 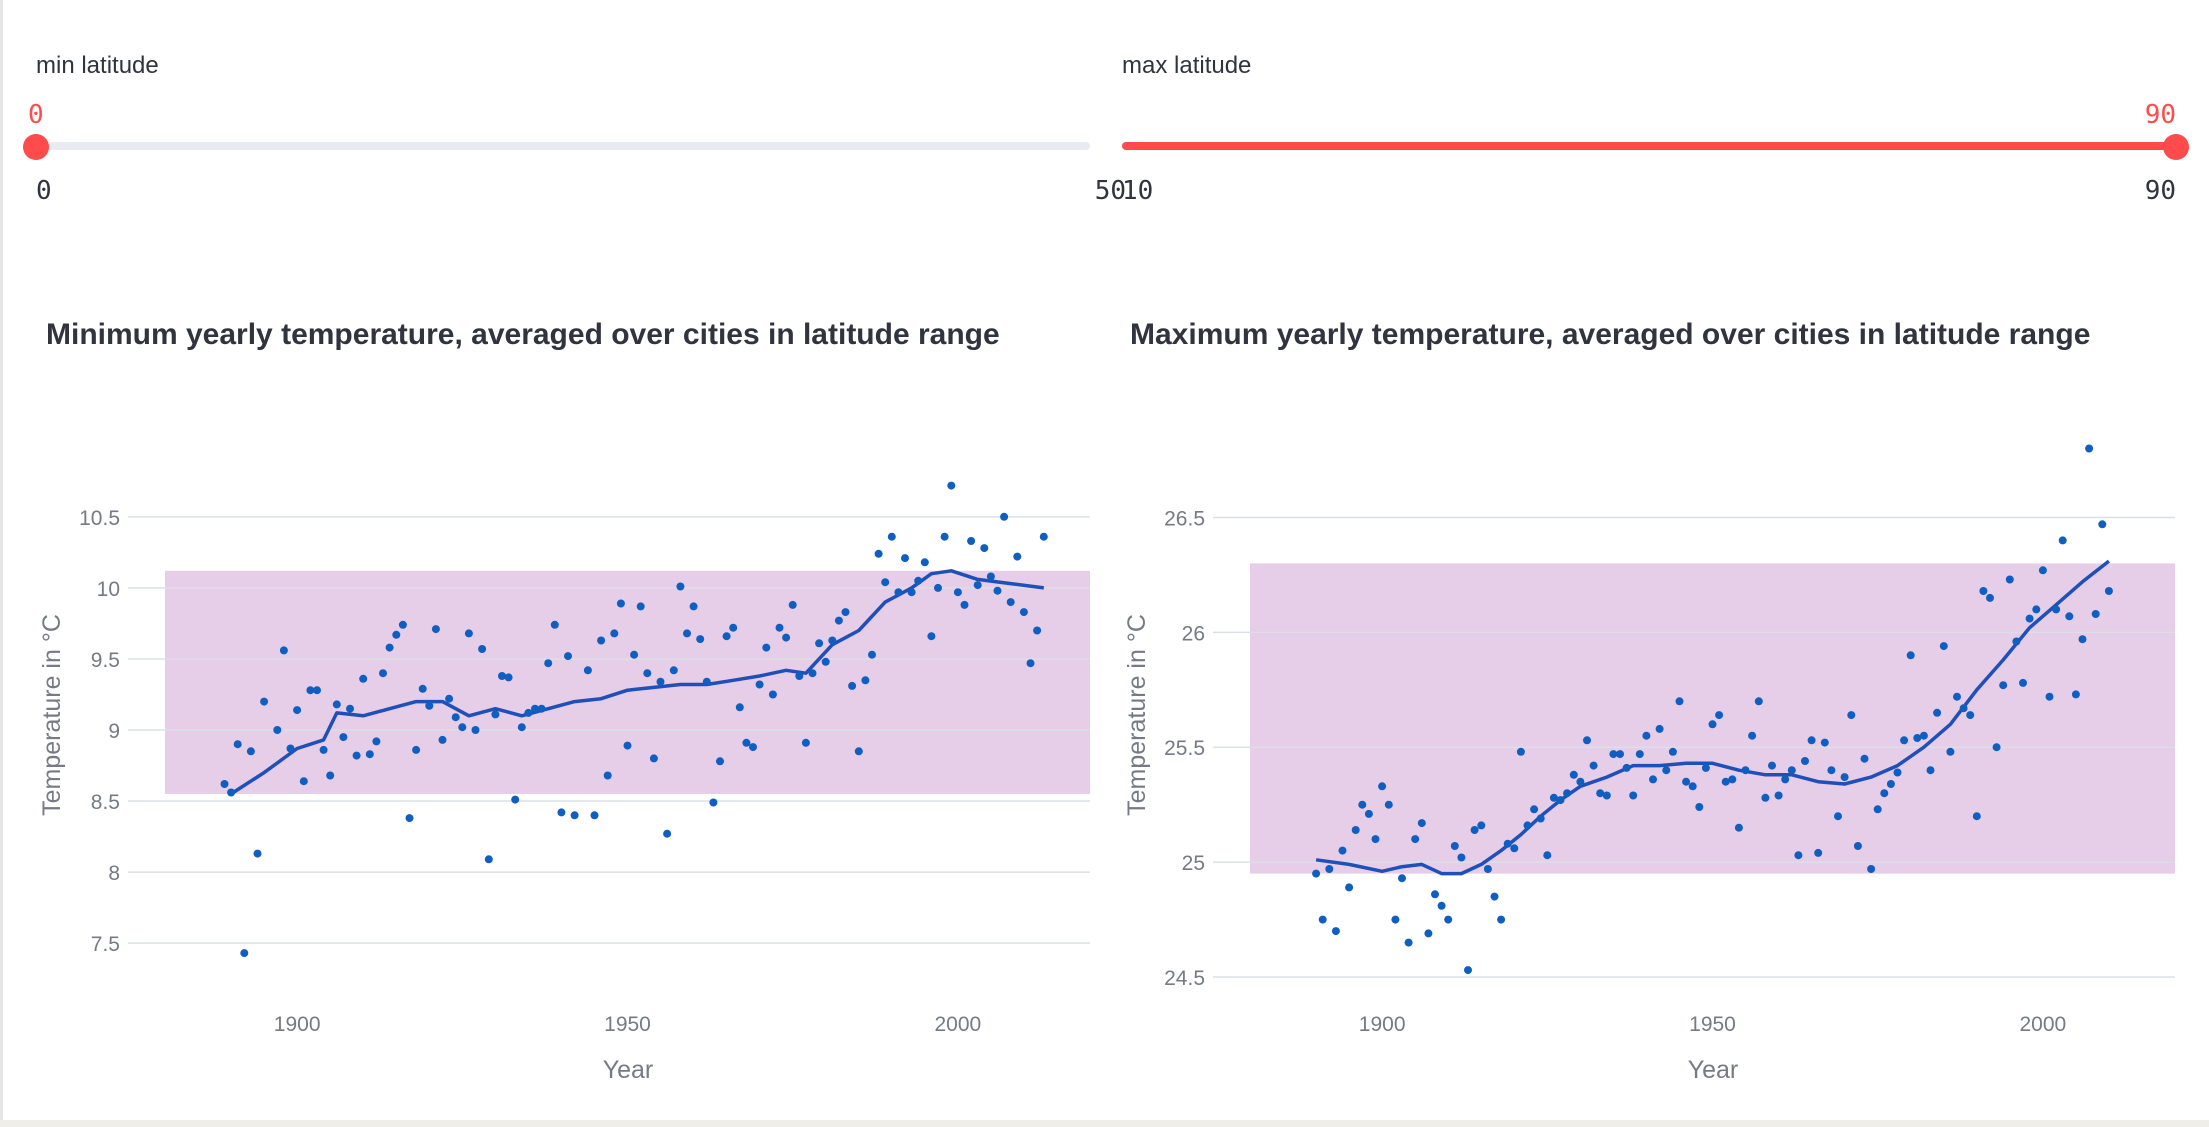 What do you see at coordinates (1184, 978) in the screenshot?
I see `y-tick-label: 24.5` at bounding box center [1184, 978].